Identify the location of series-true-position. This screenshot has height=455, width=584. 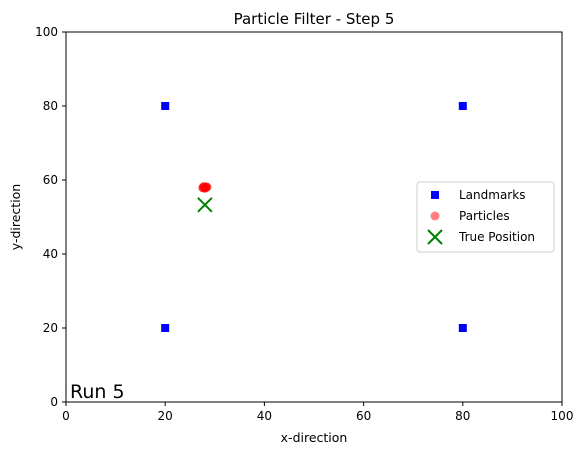
(205, 205).